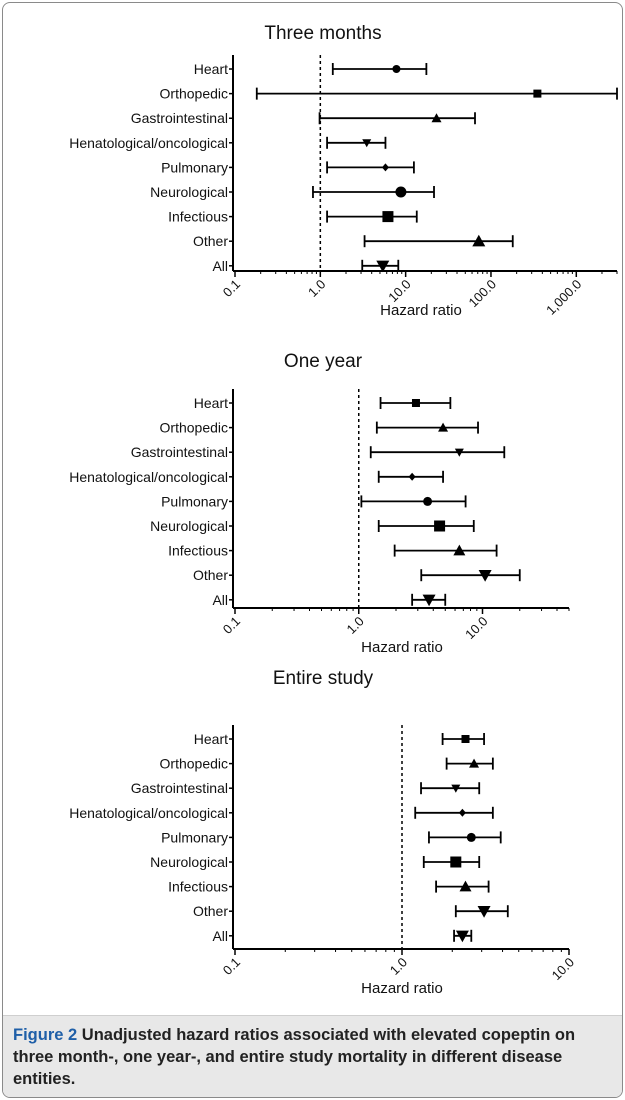 Image resolution: width=625 pixels, height=1100 pixels. Describe the element at coordinates (231, 966) in the screenshot. I see `panel-3-x-tick-label: 0.1` at that location.